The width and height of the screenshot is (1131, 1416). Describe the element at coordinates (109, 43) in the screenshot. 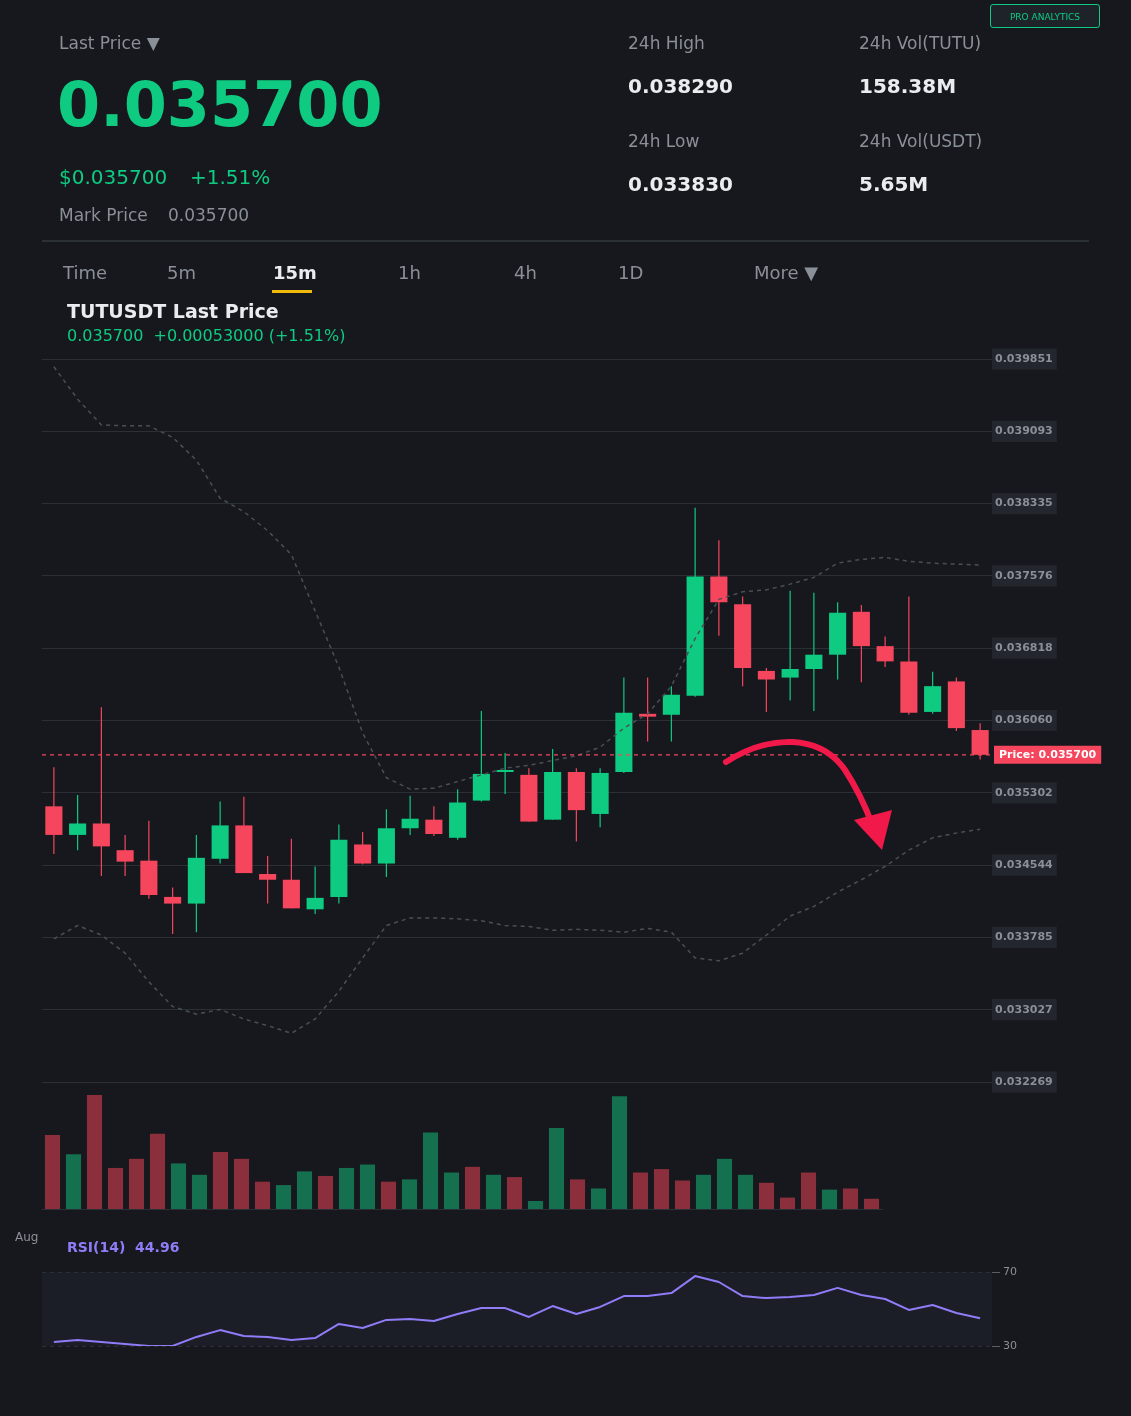

I see `text: Last Price ▼` at that location.